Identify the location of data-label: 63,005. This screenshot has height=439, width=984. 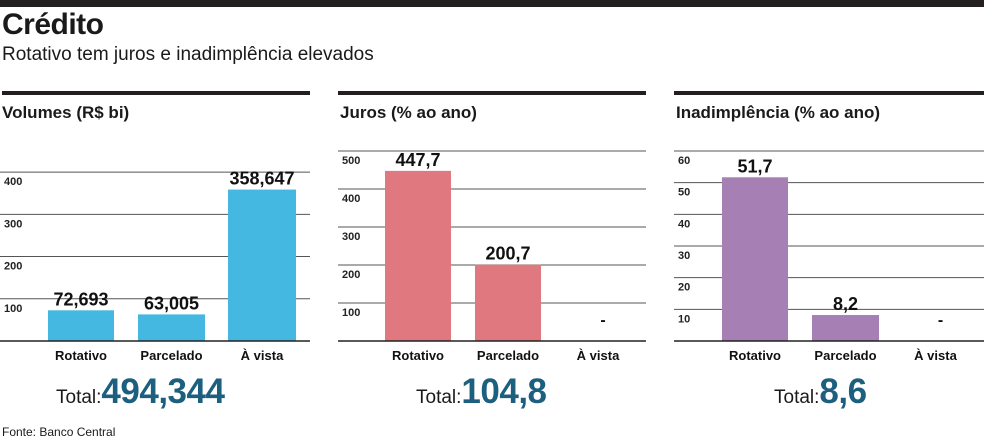
(171, 303).